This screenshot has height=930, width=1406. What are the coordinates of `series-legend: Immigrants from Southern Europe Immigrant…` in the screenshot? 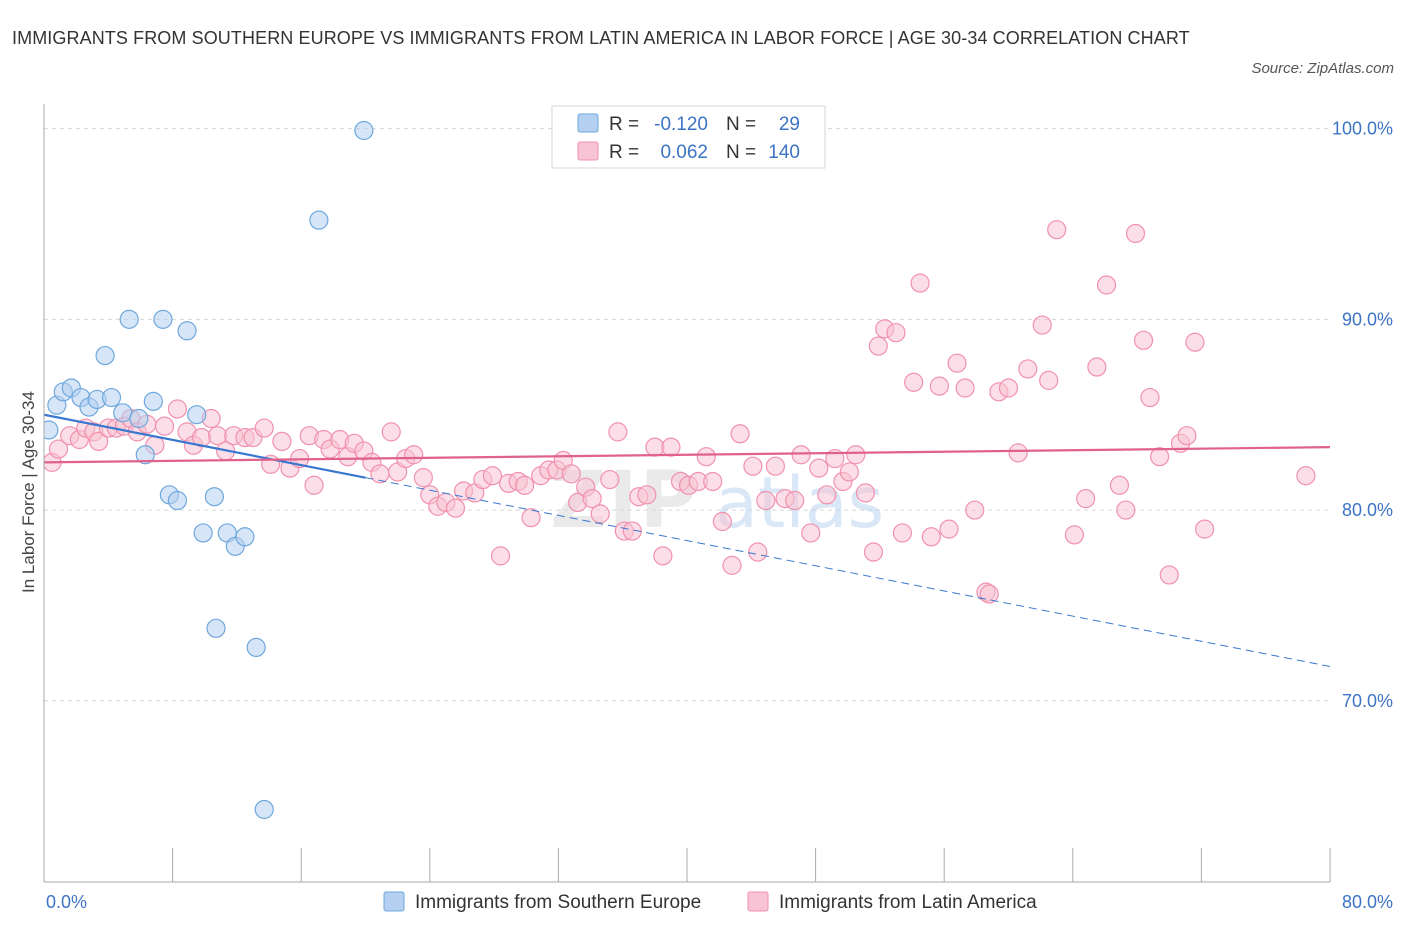 It's located at (710, 902).